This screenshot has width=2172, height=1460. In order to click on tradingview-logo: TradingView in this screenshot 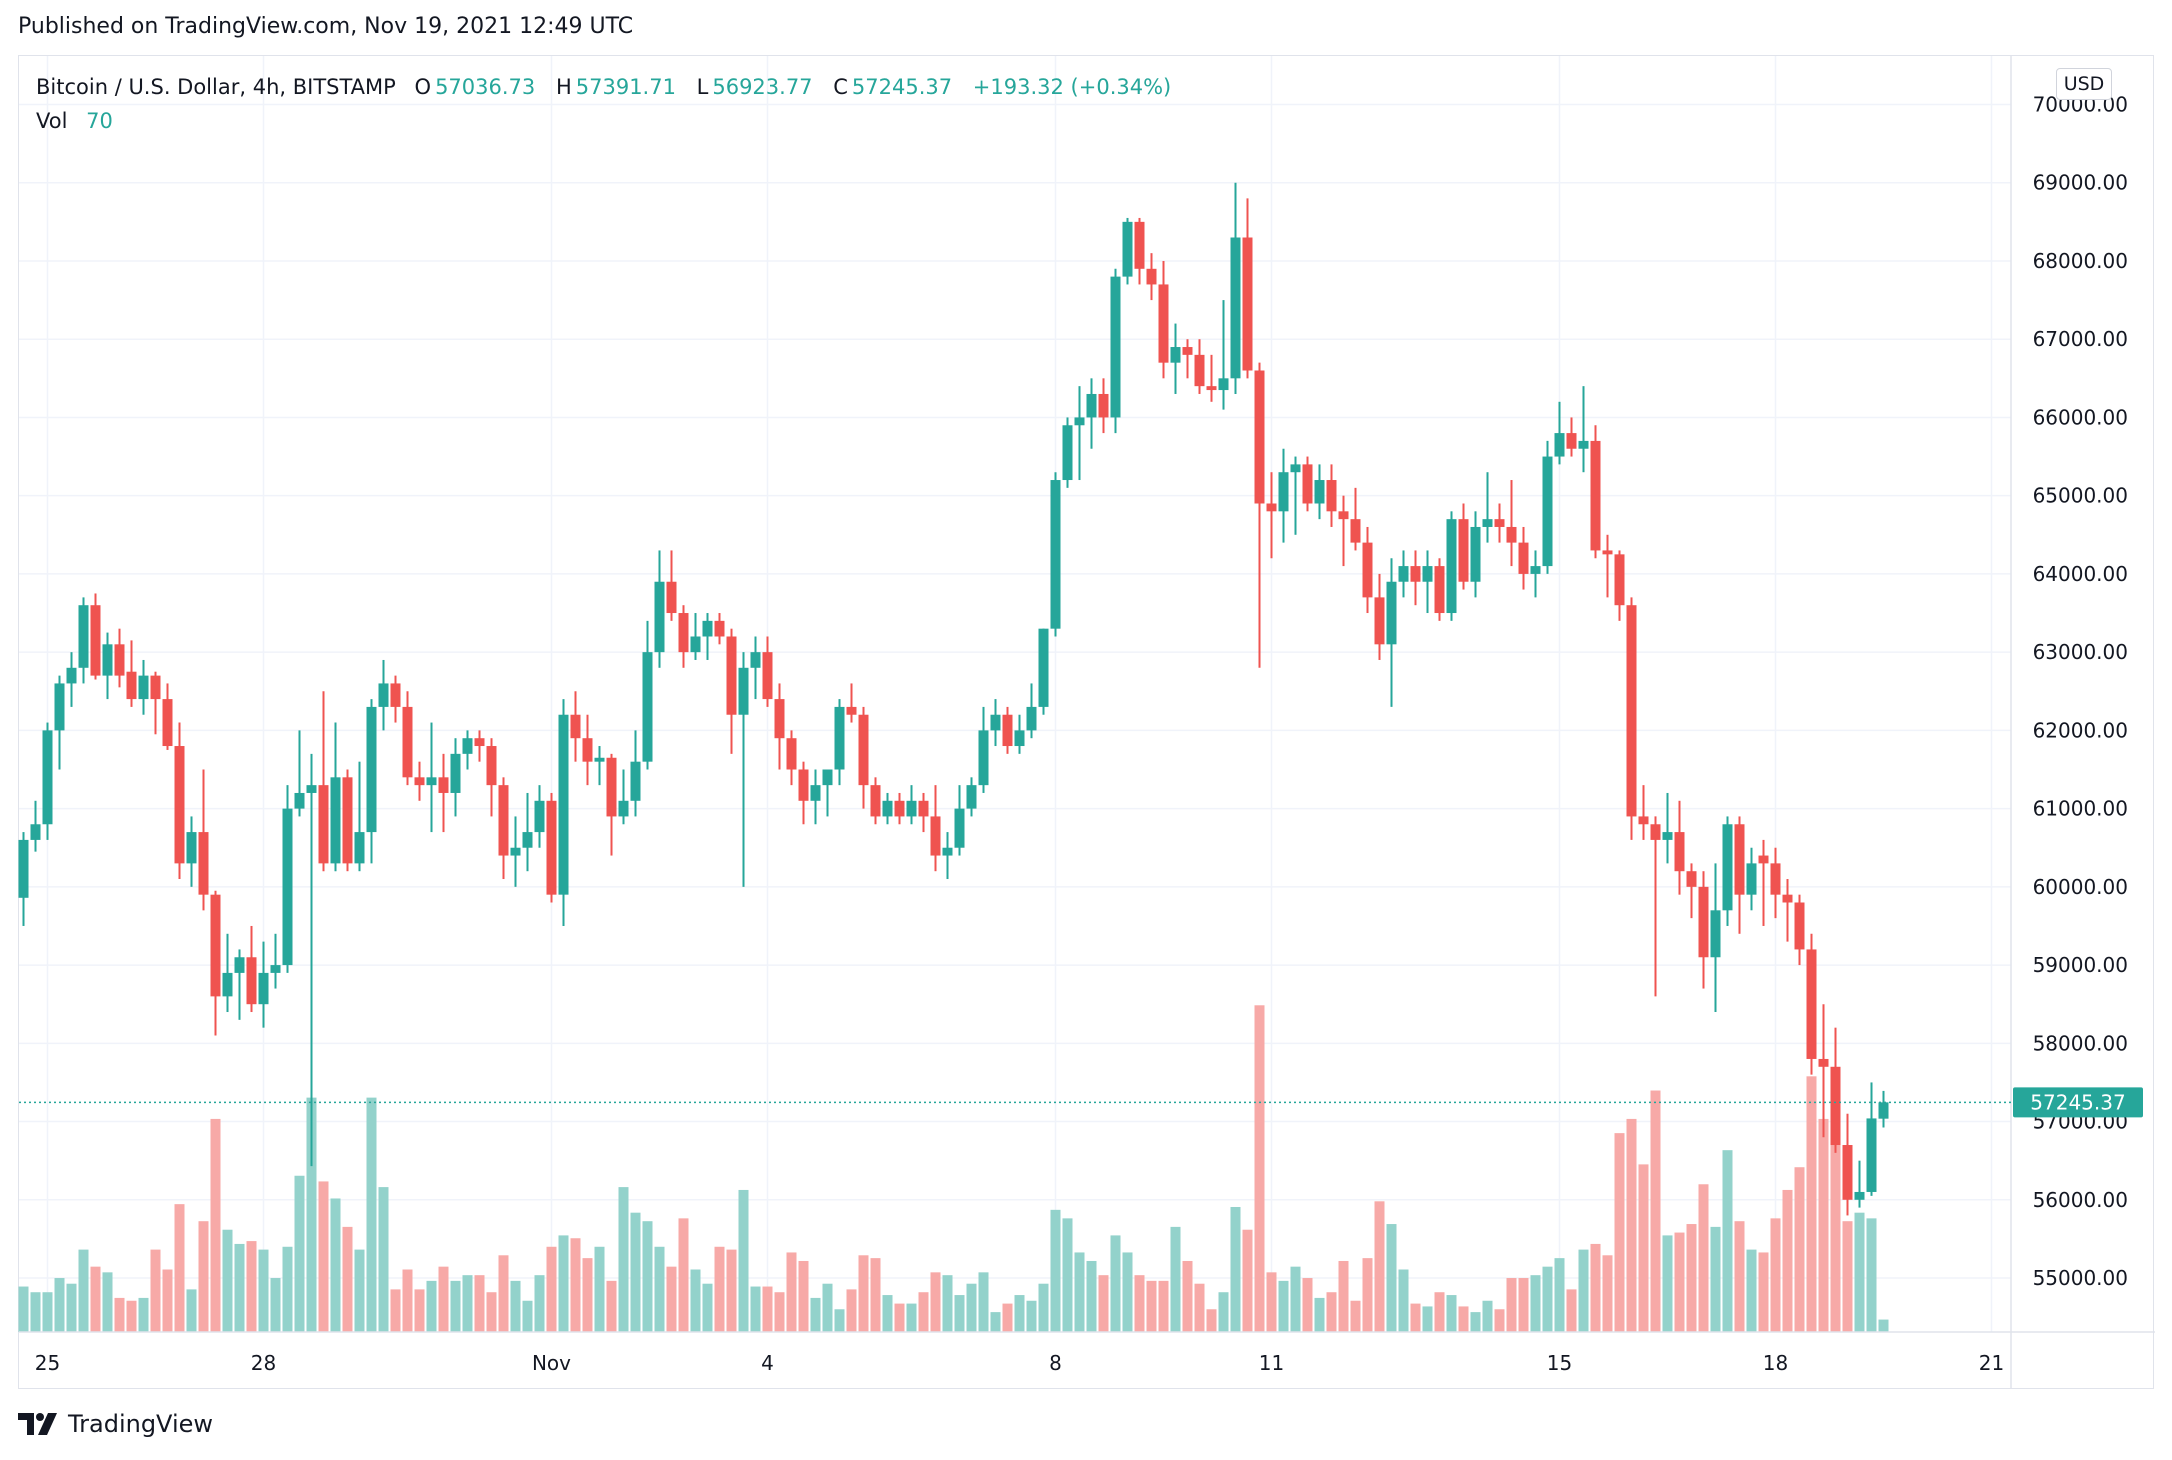, I will do `click(115, 1424)`.